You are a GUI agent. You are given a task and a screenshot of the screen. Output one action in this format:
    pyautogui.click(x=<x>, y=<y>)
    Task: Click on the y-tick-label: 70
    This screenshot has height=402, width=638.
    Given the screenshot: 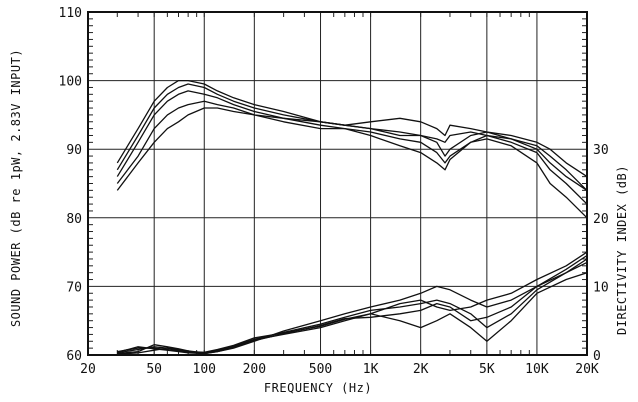 What is the action you would take?
    pyautogui.click(x=74, y=287)
    